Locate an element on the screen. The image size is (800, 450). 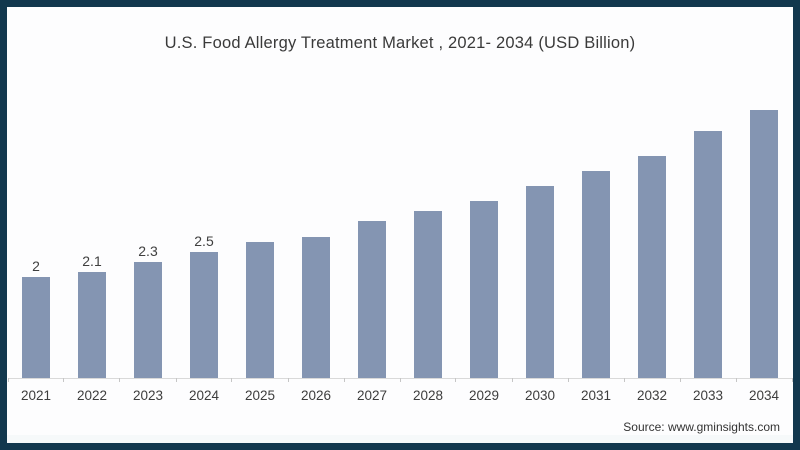
x-axis-label-2022: 2022 is located at coordinates (92, 395).